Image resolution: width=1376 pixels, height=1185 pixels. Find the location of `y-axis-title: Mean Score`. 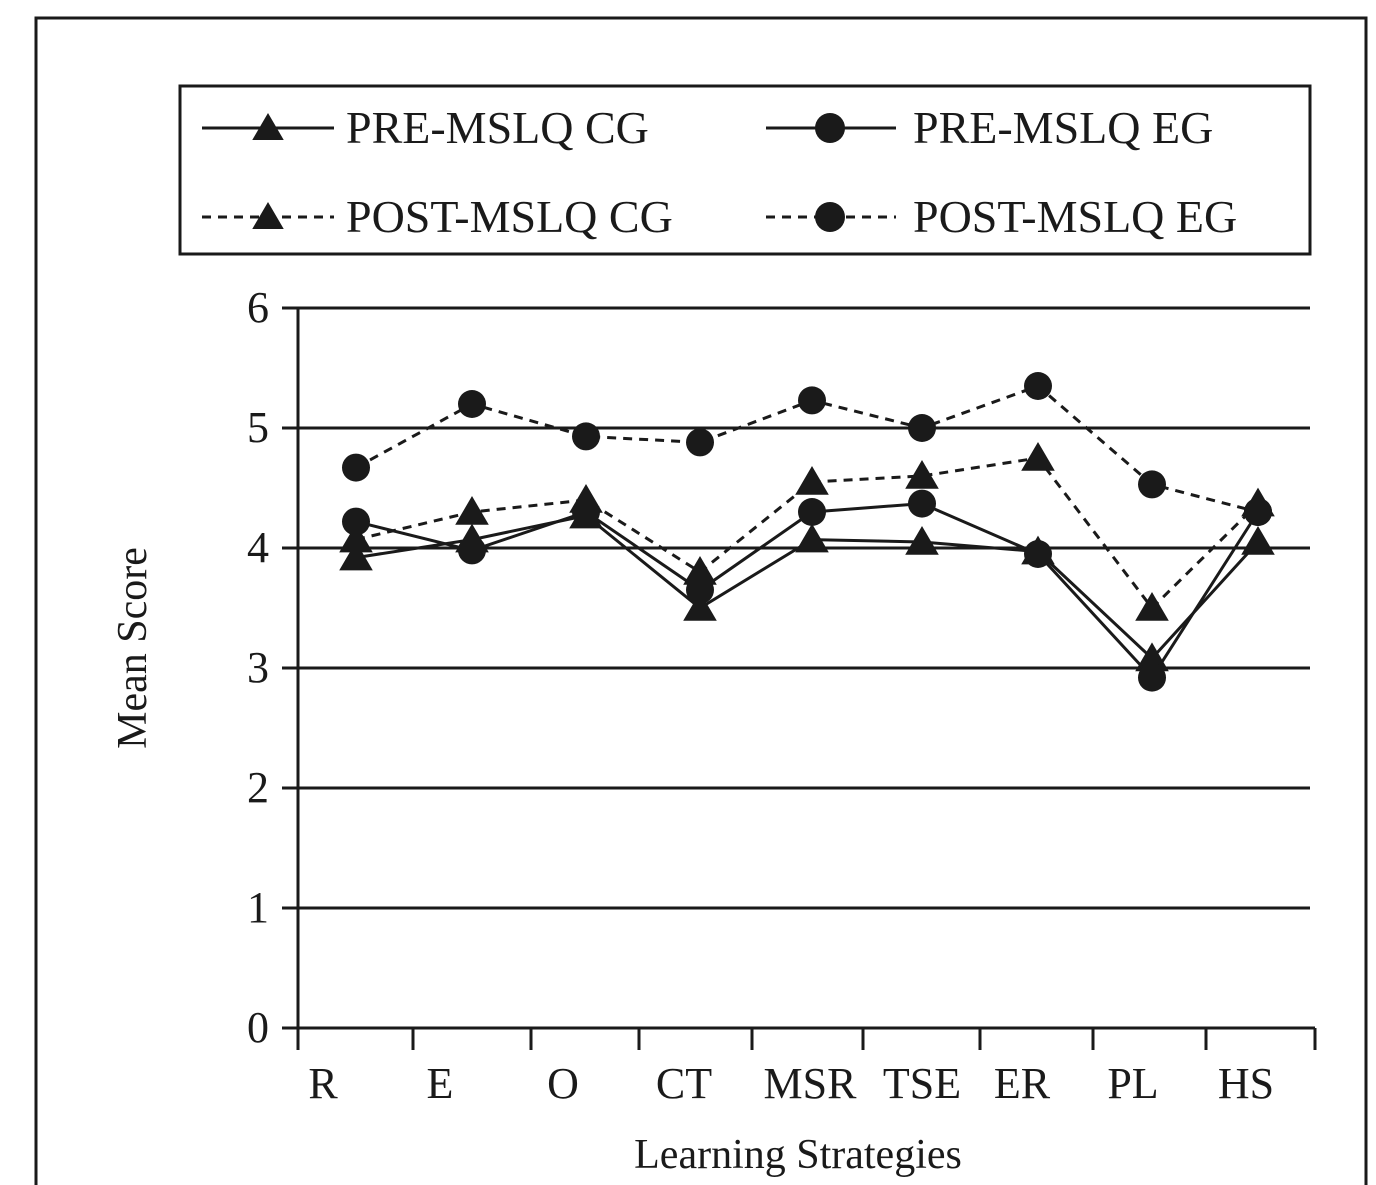

y-axis-title: Mean Score is located at coordinates (133, 648).